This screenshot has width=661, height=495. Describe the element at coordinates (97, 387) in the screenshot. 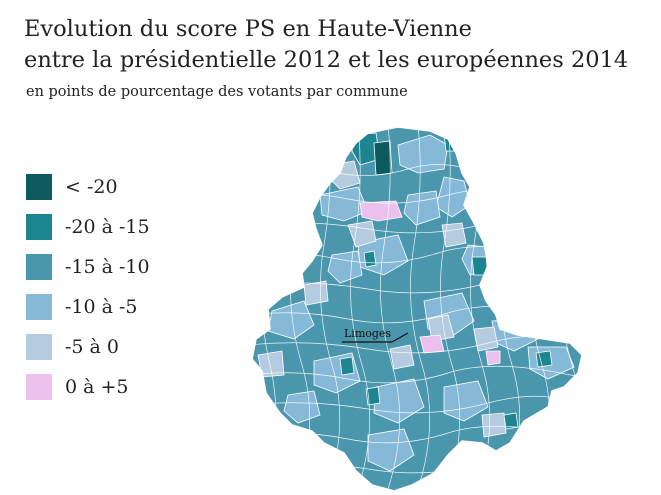

I see `legend-label: 0 à +5` at that location.